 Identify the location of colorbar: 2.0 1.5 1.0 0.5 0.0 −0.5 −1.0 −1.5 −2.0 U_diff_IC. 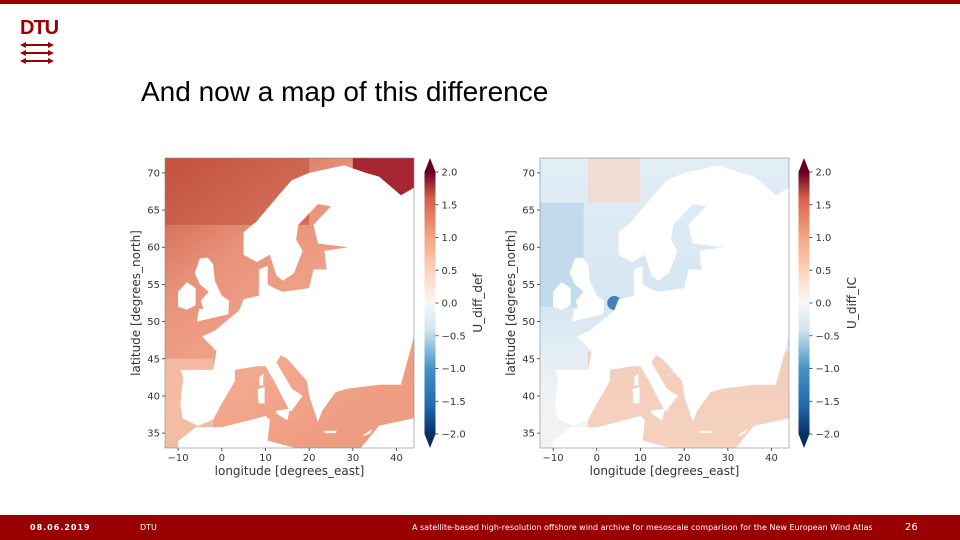
(828, 303).